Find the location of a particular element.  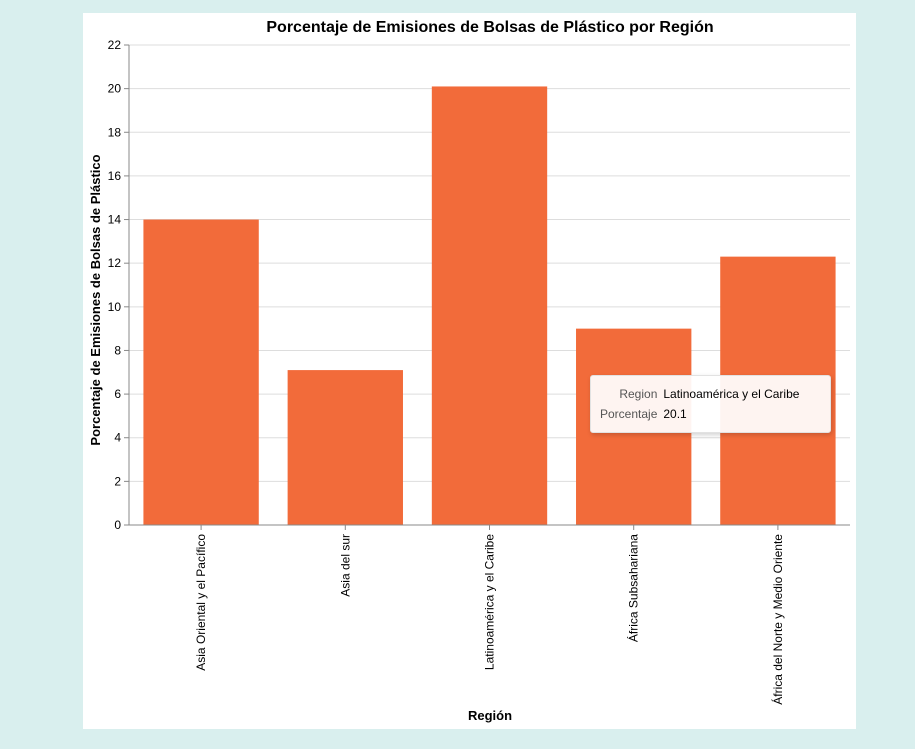

tooltip-pct-value: 20.1 is located at coordinates (675, 414).